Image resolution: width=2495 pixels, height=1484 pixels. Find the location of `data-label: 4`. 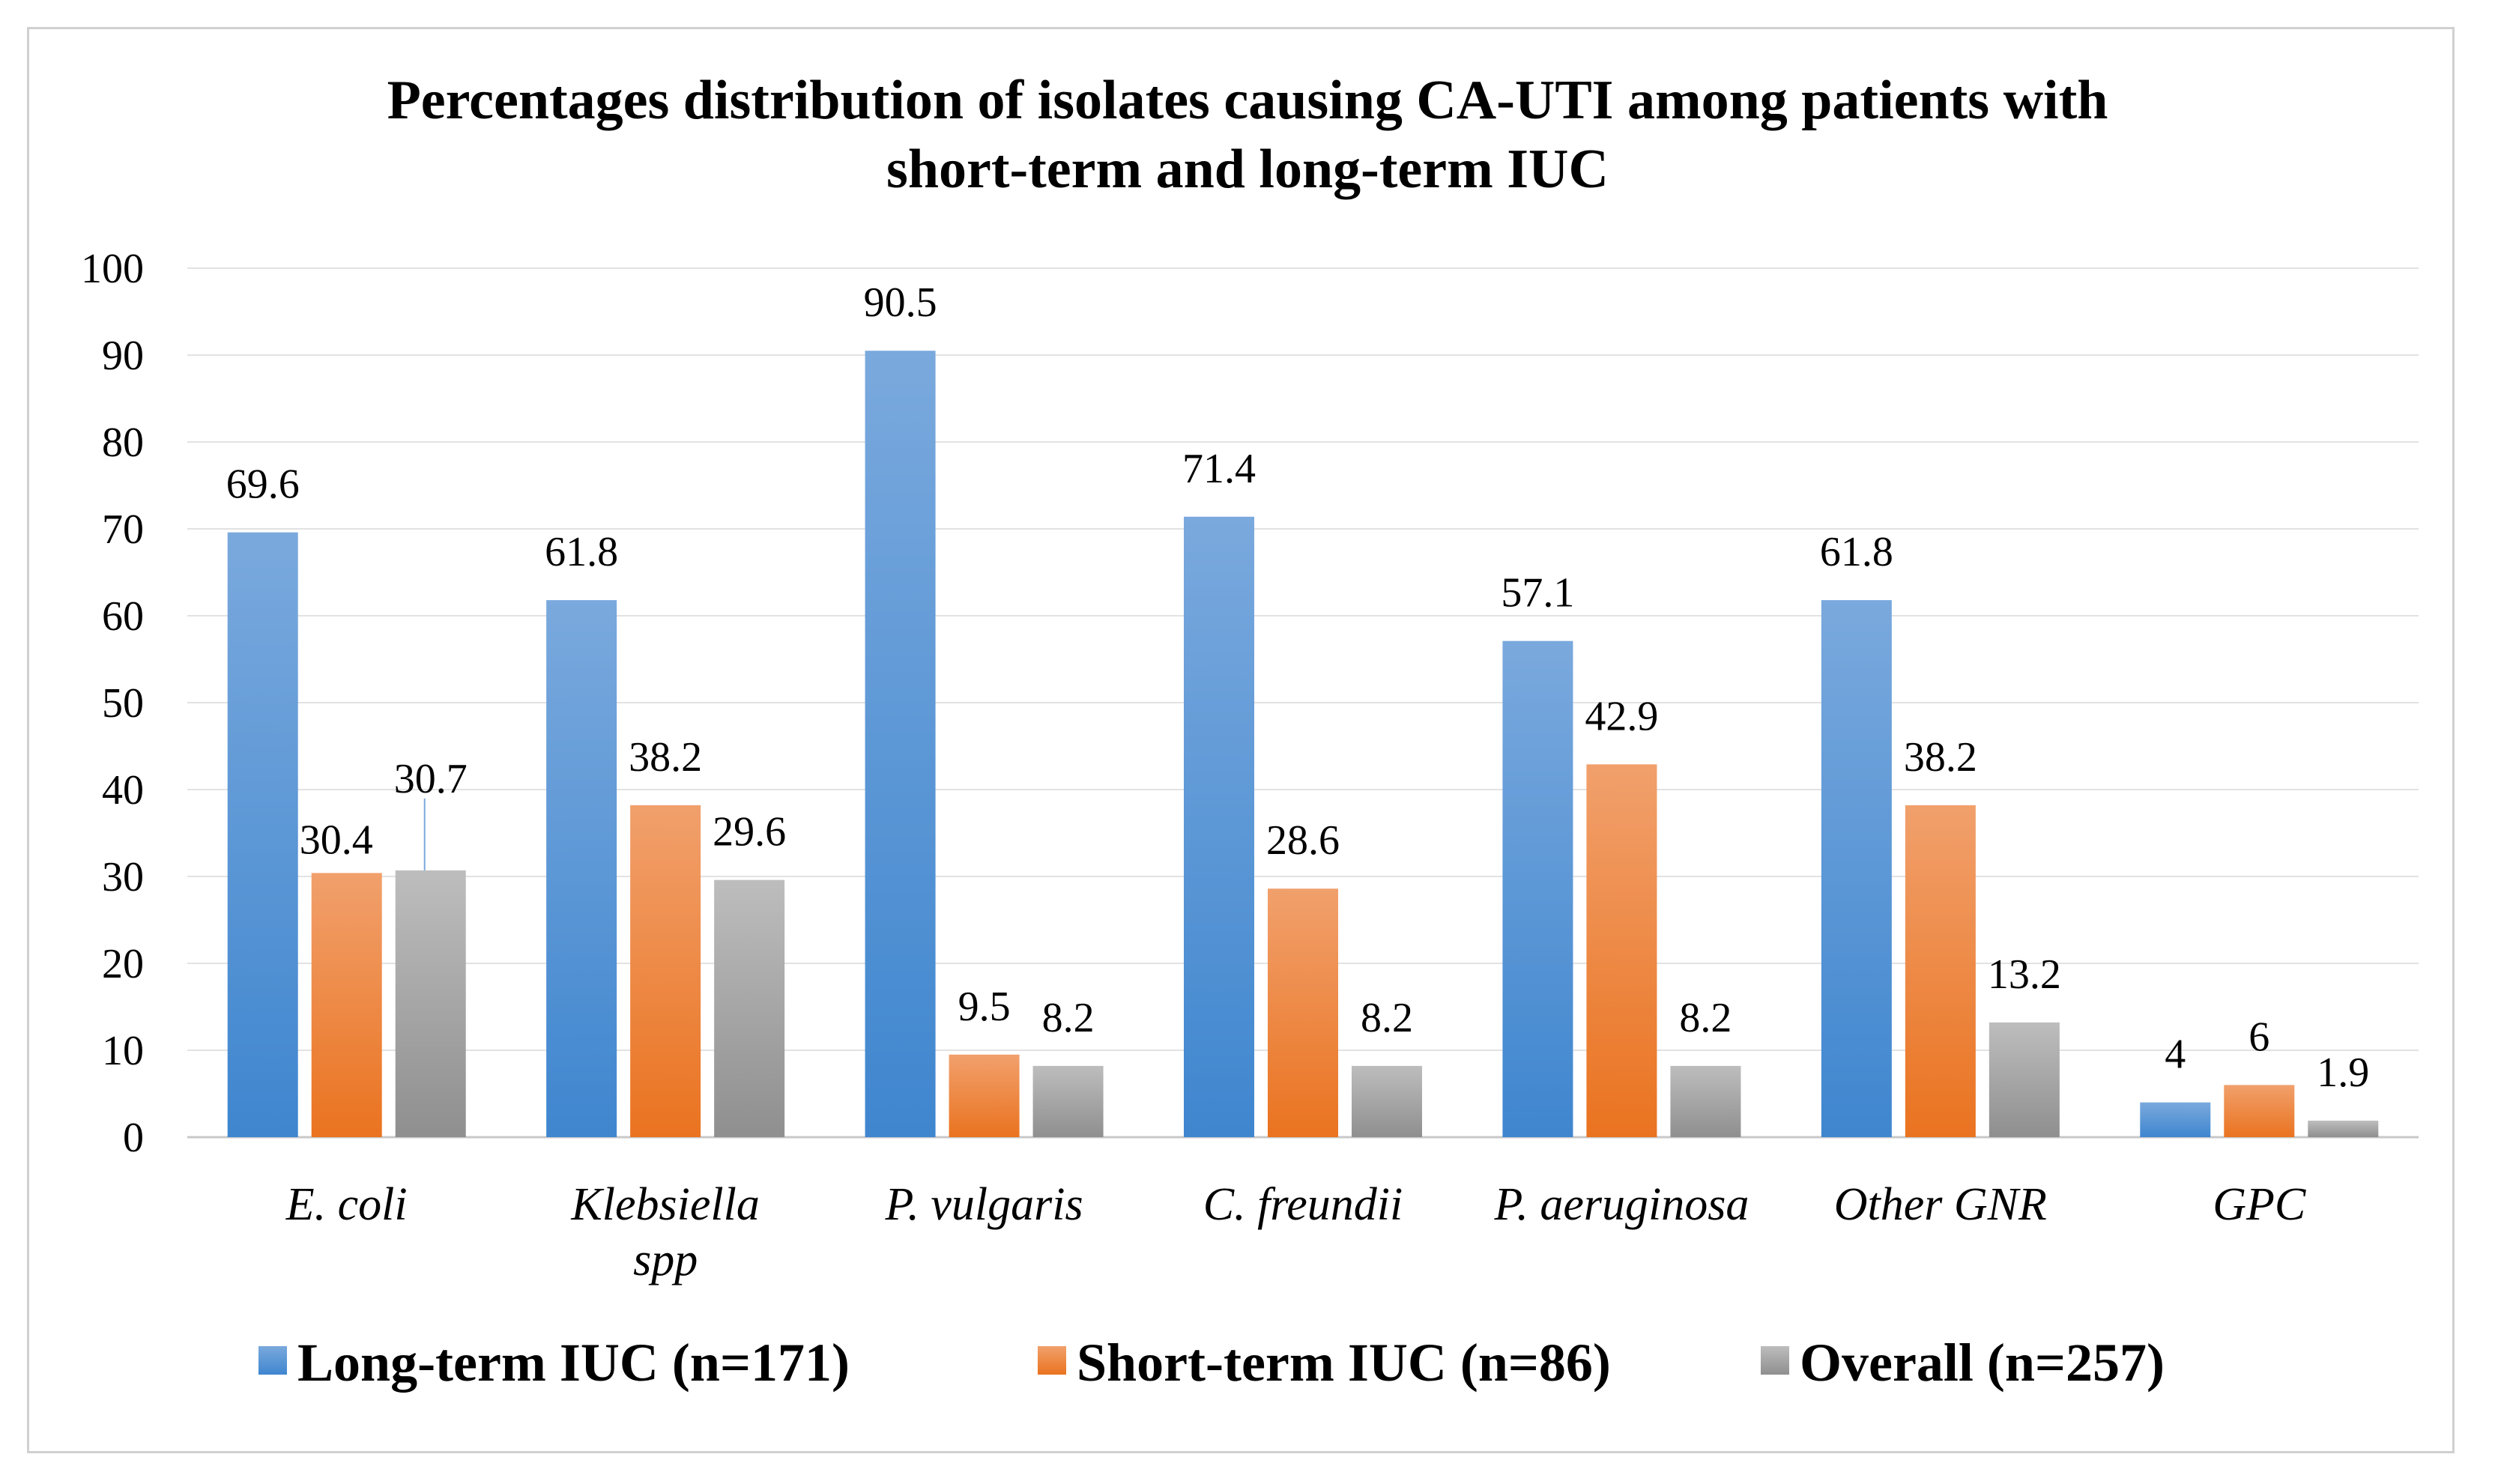

data-label: 4 is located at coordinates (2175, 1055).